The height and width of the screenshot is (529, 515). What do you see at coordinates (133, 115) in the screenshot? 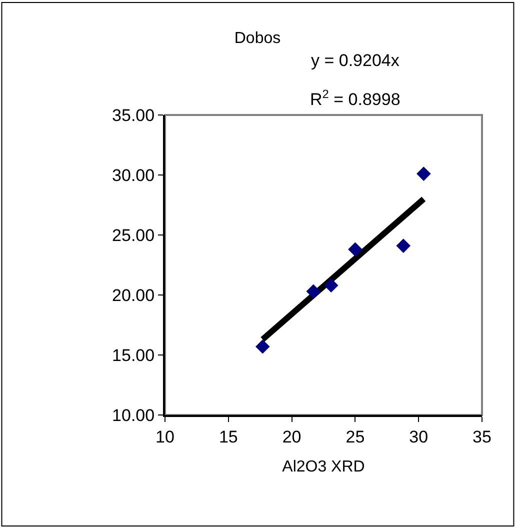
I see `y-tick-label: 35.00` at bounding box center [133, 115].